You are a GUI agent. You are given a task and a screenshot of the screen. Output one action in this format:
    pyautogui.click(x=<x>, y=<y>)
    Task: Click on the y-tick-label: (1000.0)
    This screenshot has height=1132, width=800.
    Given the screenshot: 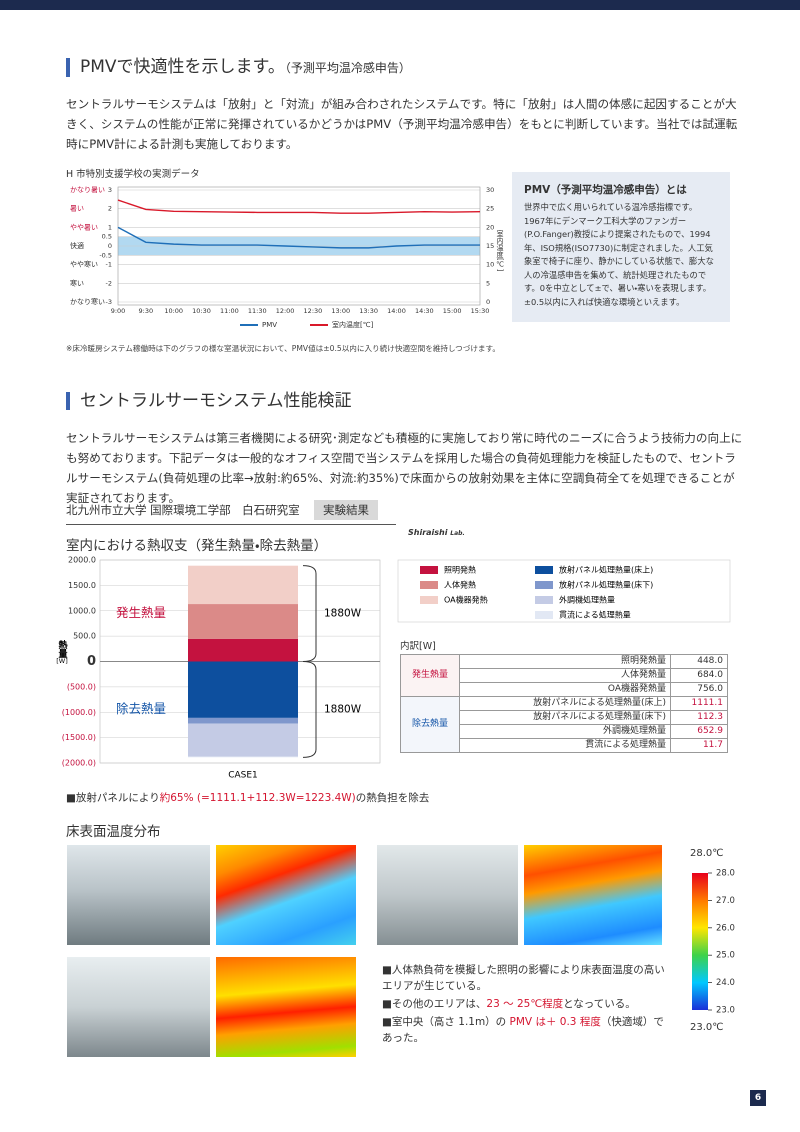 What is the action you would take?
    pyautogui.click(x=79, y=712)
    